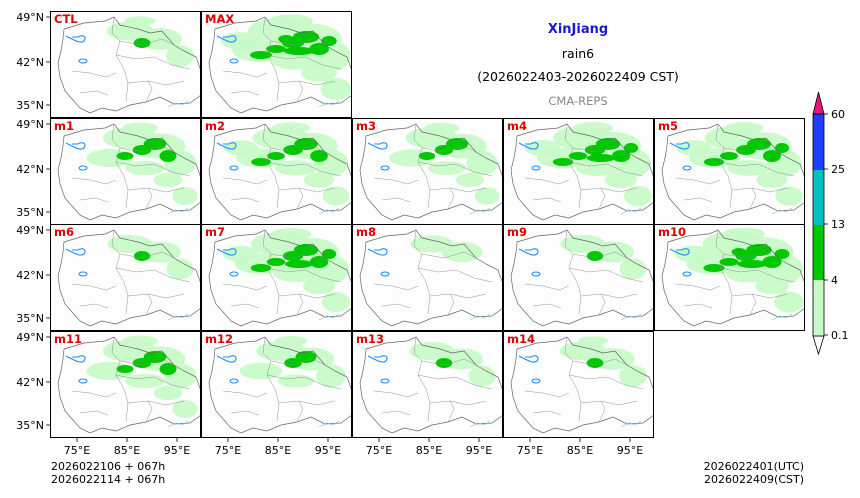  Describe the element at coordinates (834, 280) in the screenshot. I see `colorbar-level-label: 4` at that location.